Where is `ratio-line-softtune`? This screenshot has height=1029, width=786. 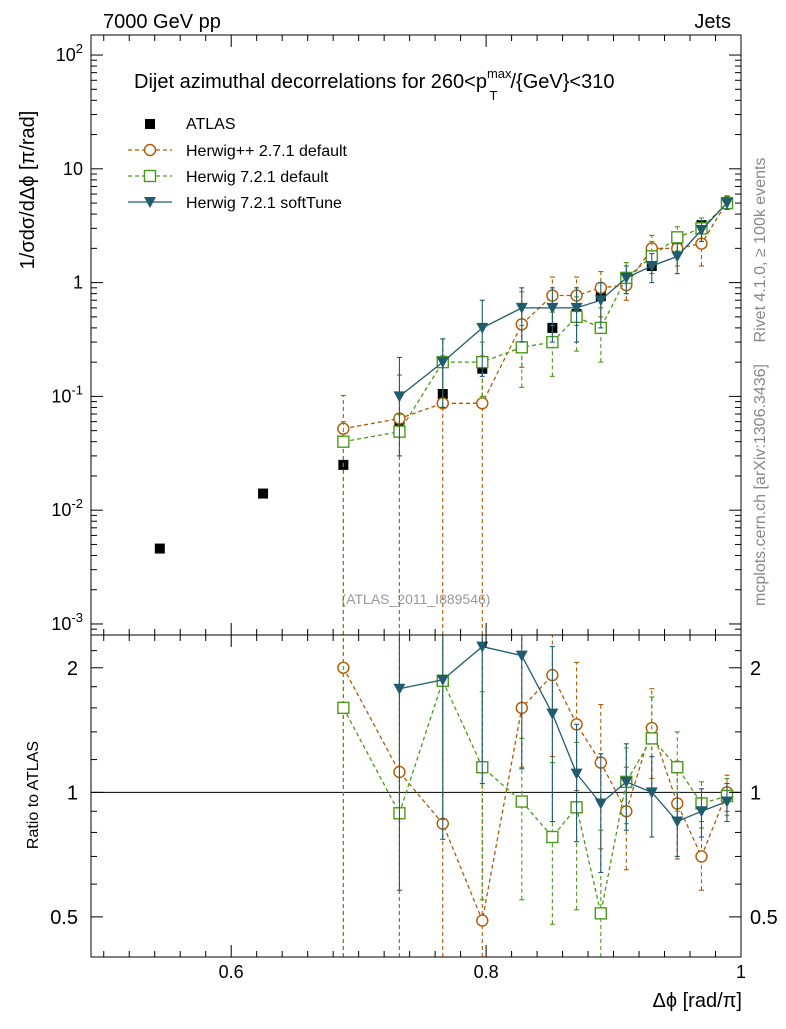 ratio-line-softtune is located at coordinates (563, 734).